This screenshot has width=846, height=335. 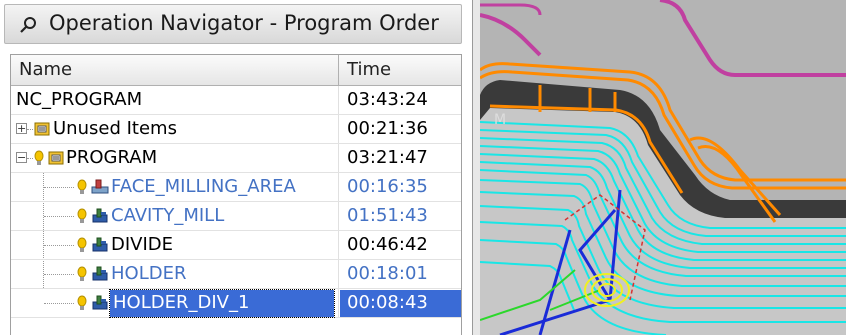 I want to click on tree-row-holder: HOLDER 00:18:01, so click(x=236, y=274).